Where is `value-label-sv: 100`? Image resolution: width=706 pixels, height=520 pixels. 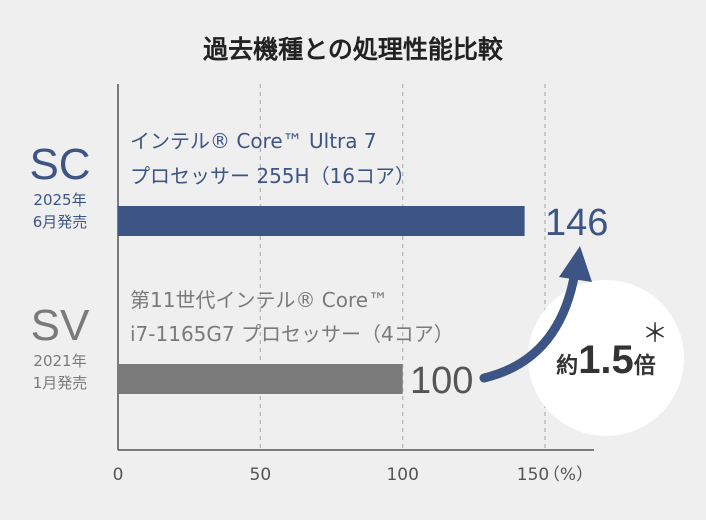 value-label-sv: 100 is located at coordinates (441, 381).